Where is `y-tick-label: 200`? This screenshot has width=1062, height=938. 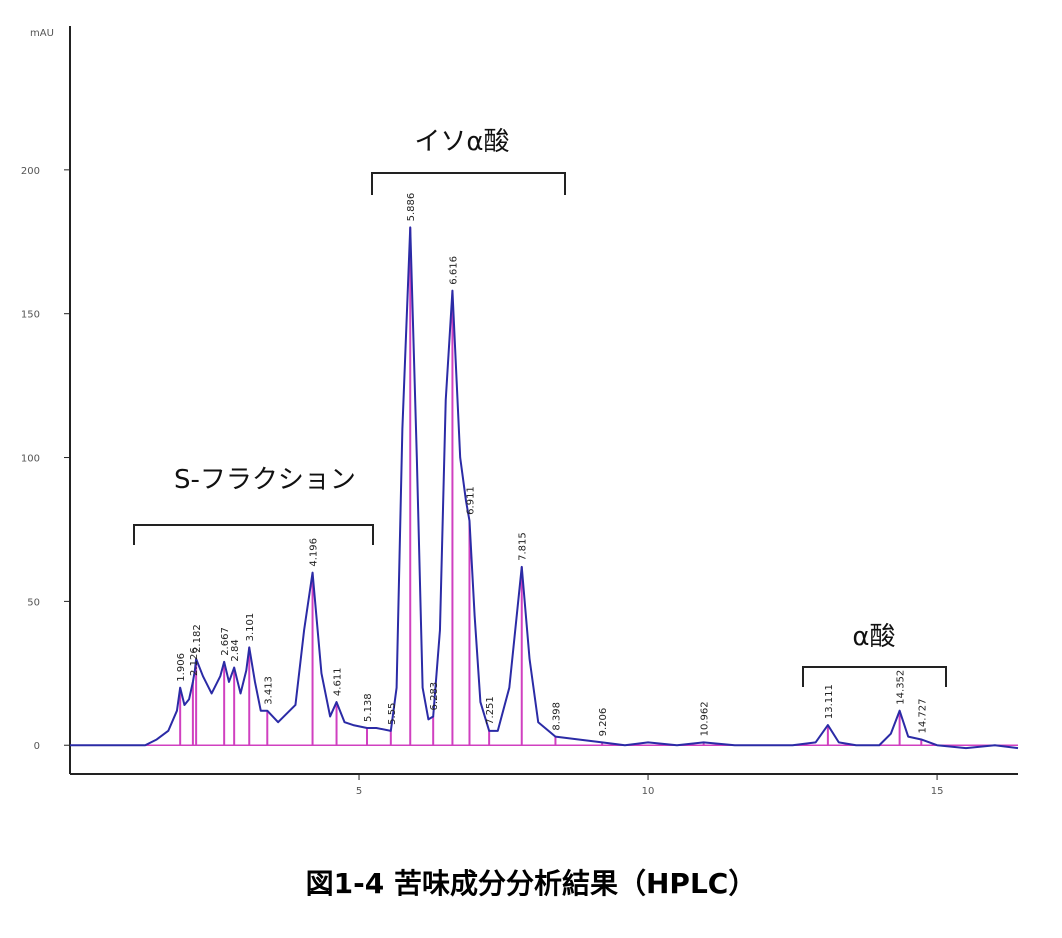
y-tick-label: 200 is located at coordinates (30, 171).